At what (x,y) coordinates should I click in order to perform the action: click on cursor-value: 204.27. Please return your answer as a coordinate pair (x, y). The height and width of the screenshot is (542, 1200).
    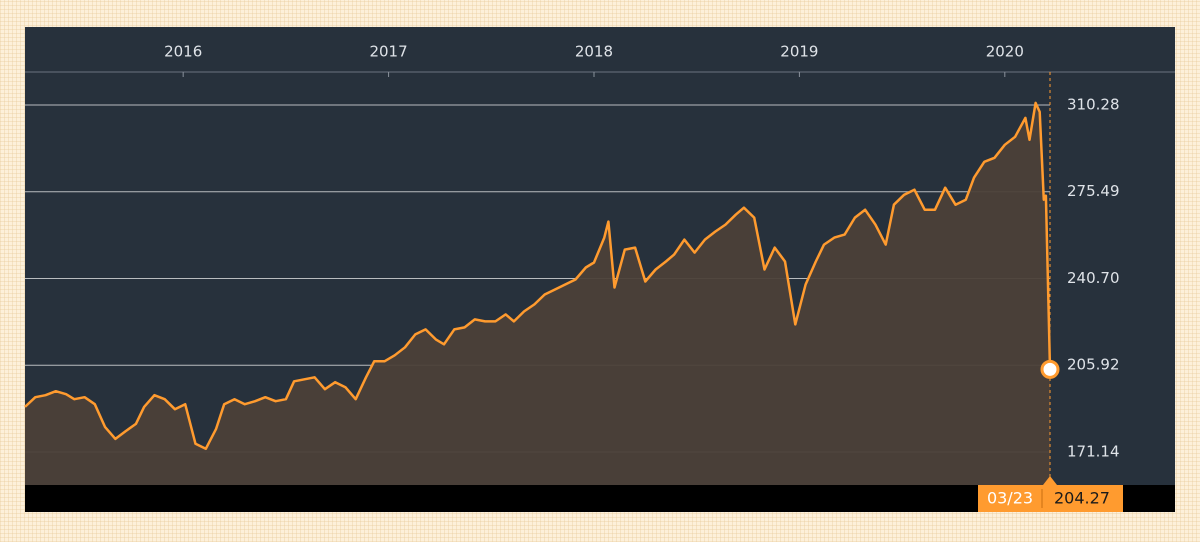
    Looking at the image, I should click on (1082, 498).